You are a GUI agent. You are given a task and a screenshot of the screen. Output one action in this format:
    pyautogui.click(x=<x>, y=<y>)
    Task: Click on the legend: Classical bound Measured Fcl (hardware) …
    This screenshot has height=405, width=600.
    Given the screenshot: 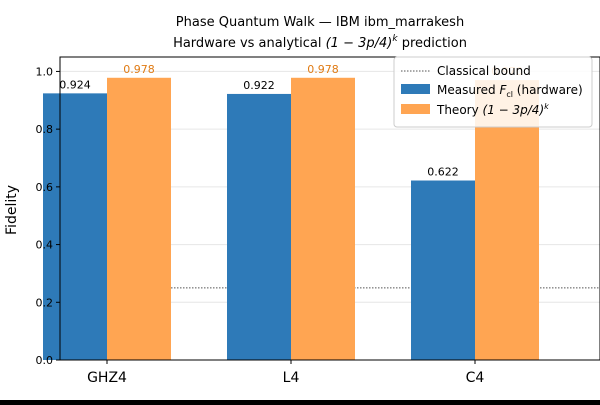 What is the action you would take?
    pyautogui.click(x=493, y=92)
    